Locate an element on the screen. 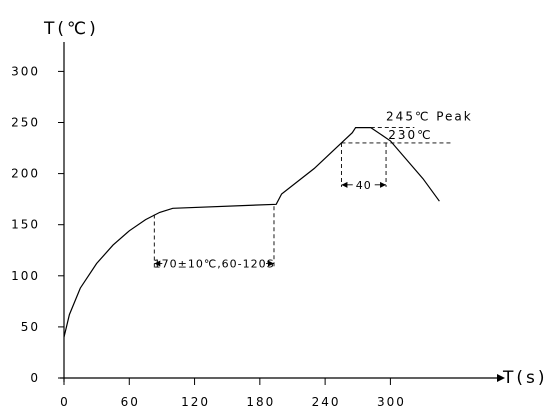 This screenshot has width=545, height=410. x-tick-label: 120 is located at coordinates (195, 402).